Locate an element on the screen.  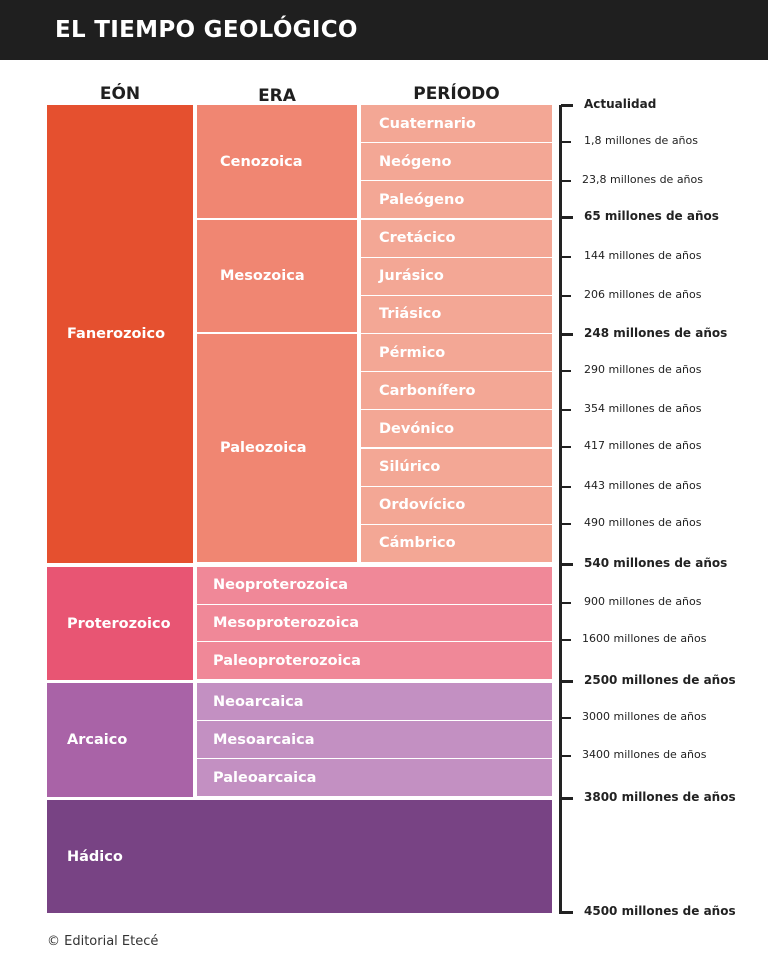
timeline-label: Actualidad is located at coordinates (620, 104).